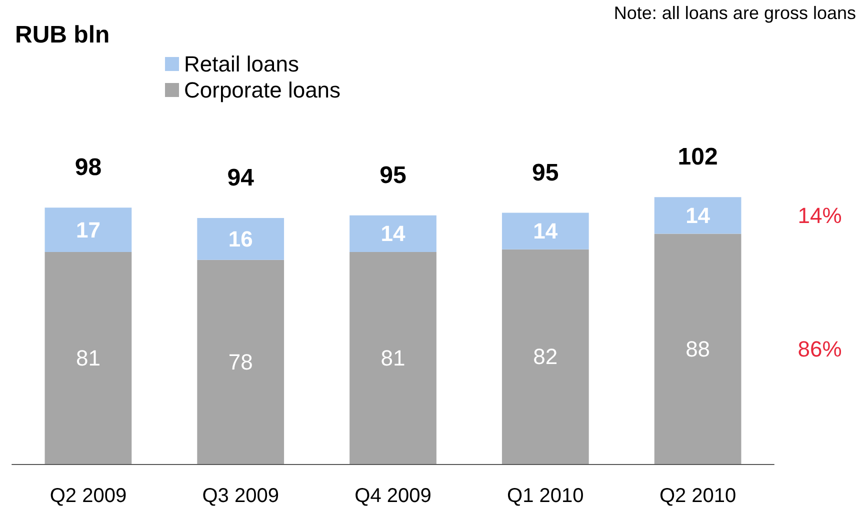 This screenshot has height=516, width=864. Describe the element at coordinates (698, 157) in the screenshot. I see `total-label: 102` at that location.